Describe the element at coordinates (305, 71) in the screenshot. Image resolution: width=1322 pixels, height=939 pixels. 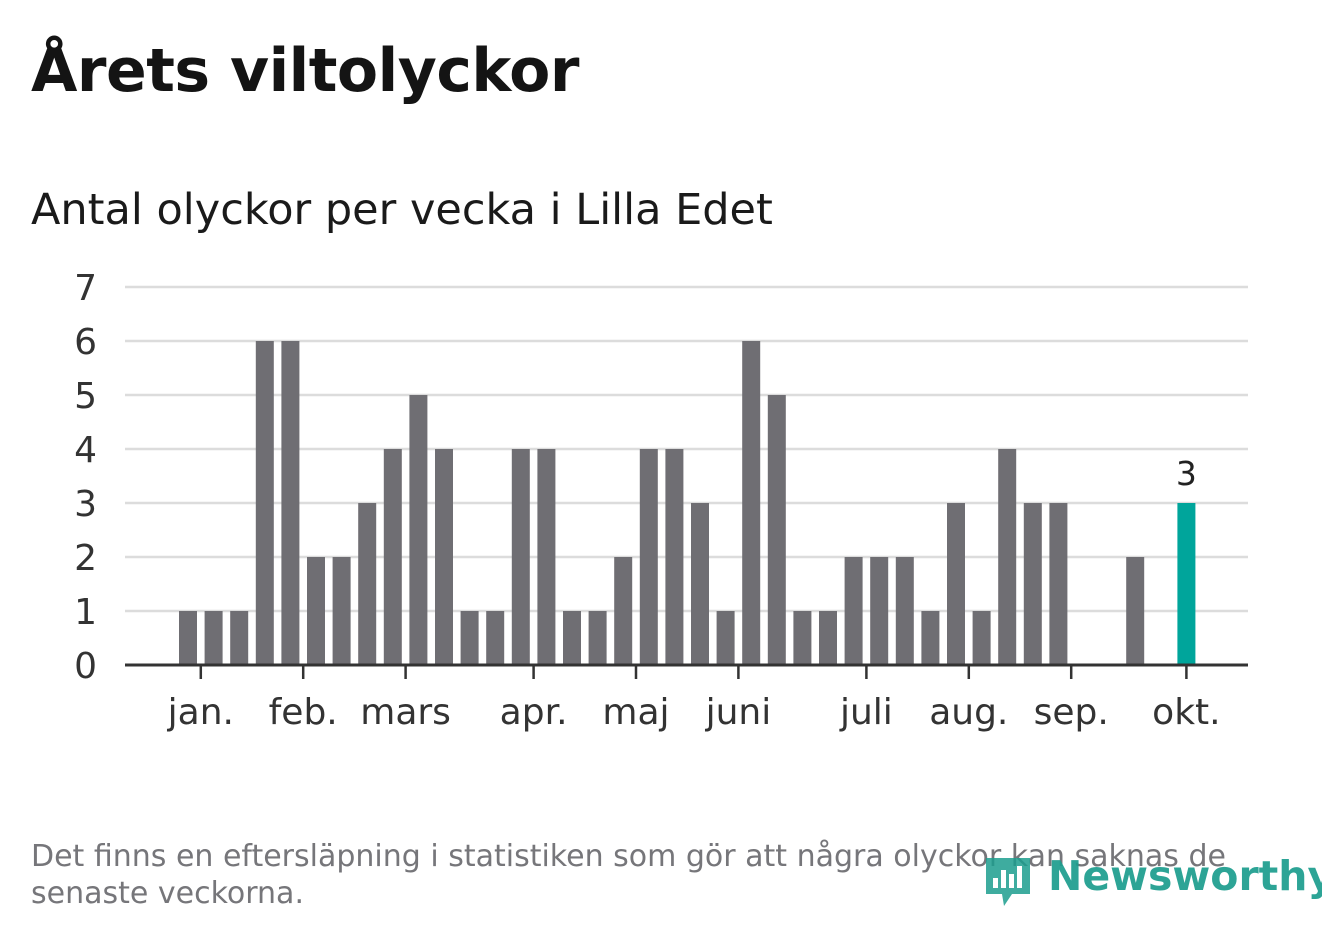
I see `chart-title: Årets viltolyckor` at that location.